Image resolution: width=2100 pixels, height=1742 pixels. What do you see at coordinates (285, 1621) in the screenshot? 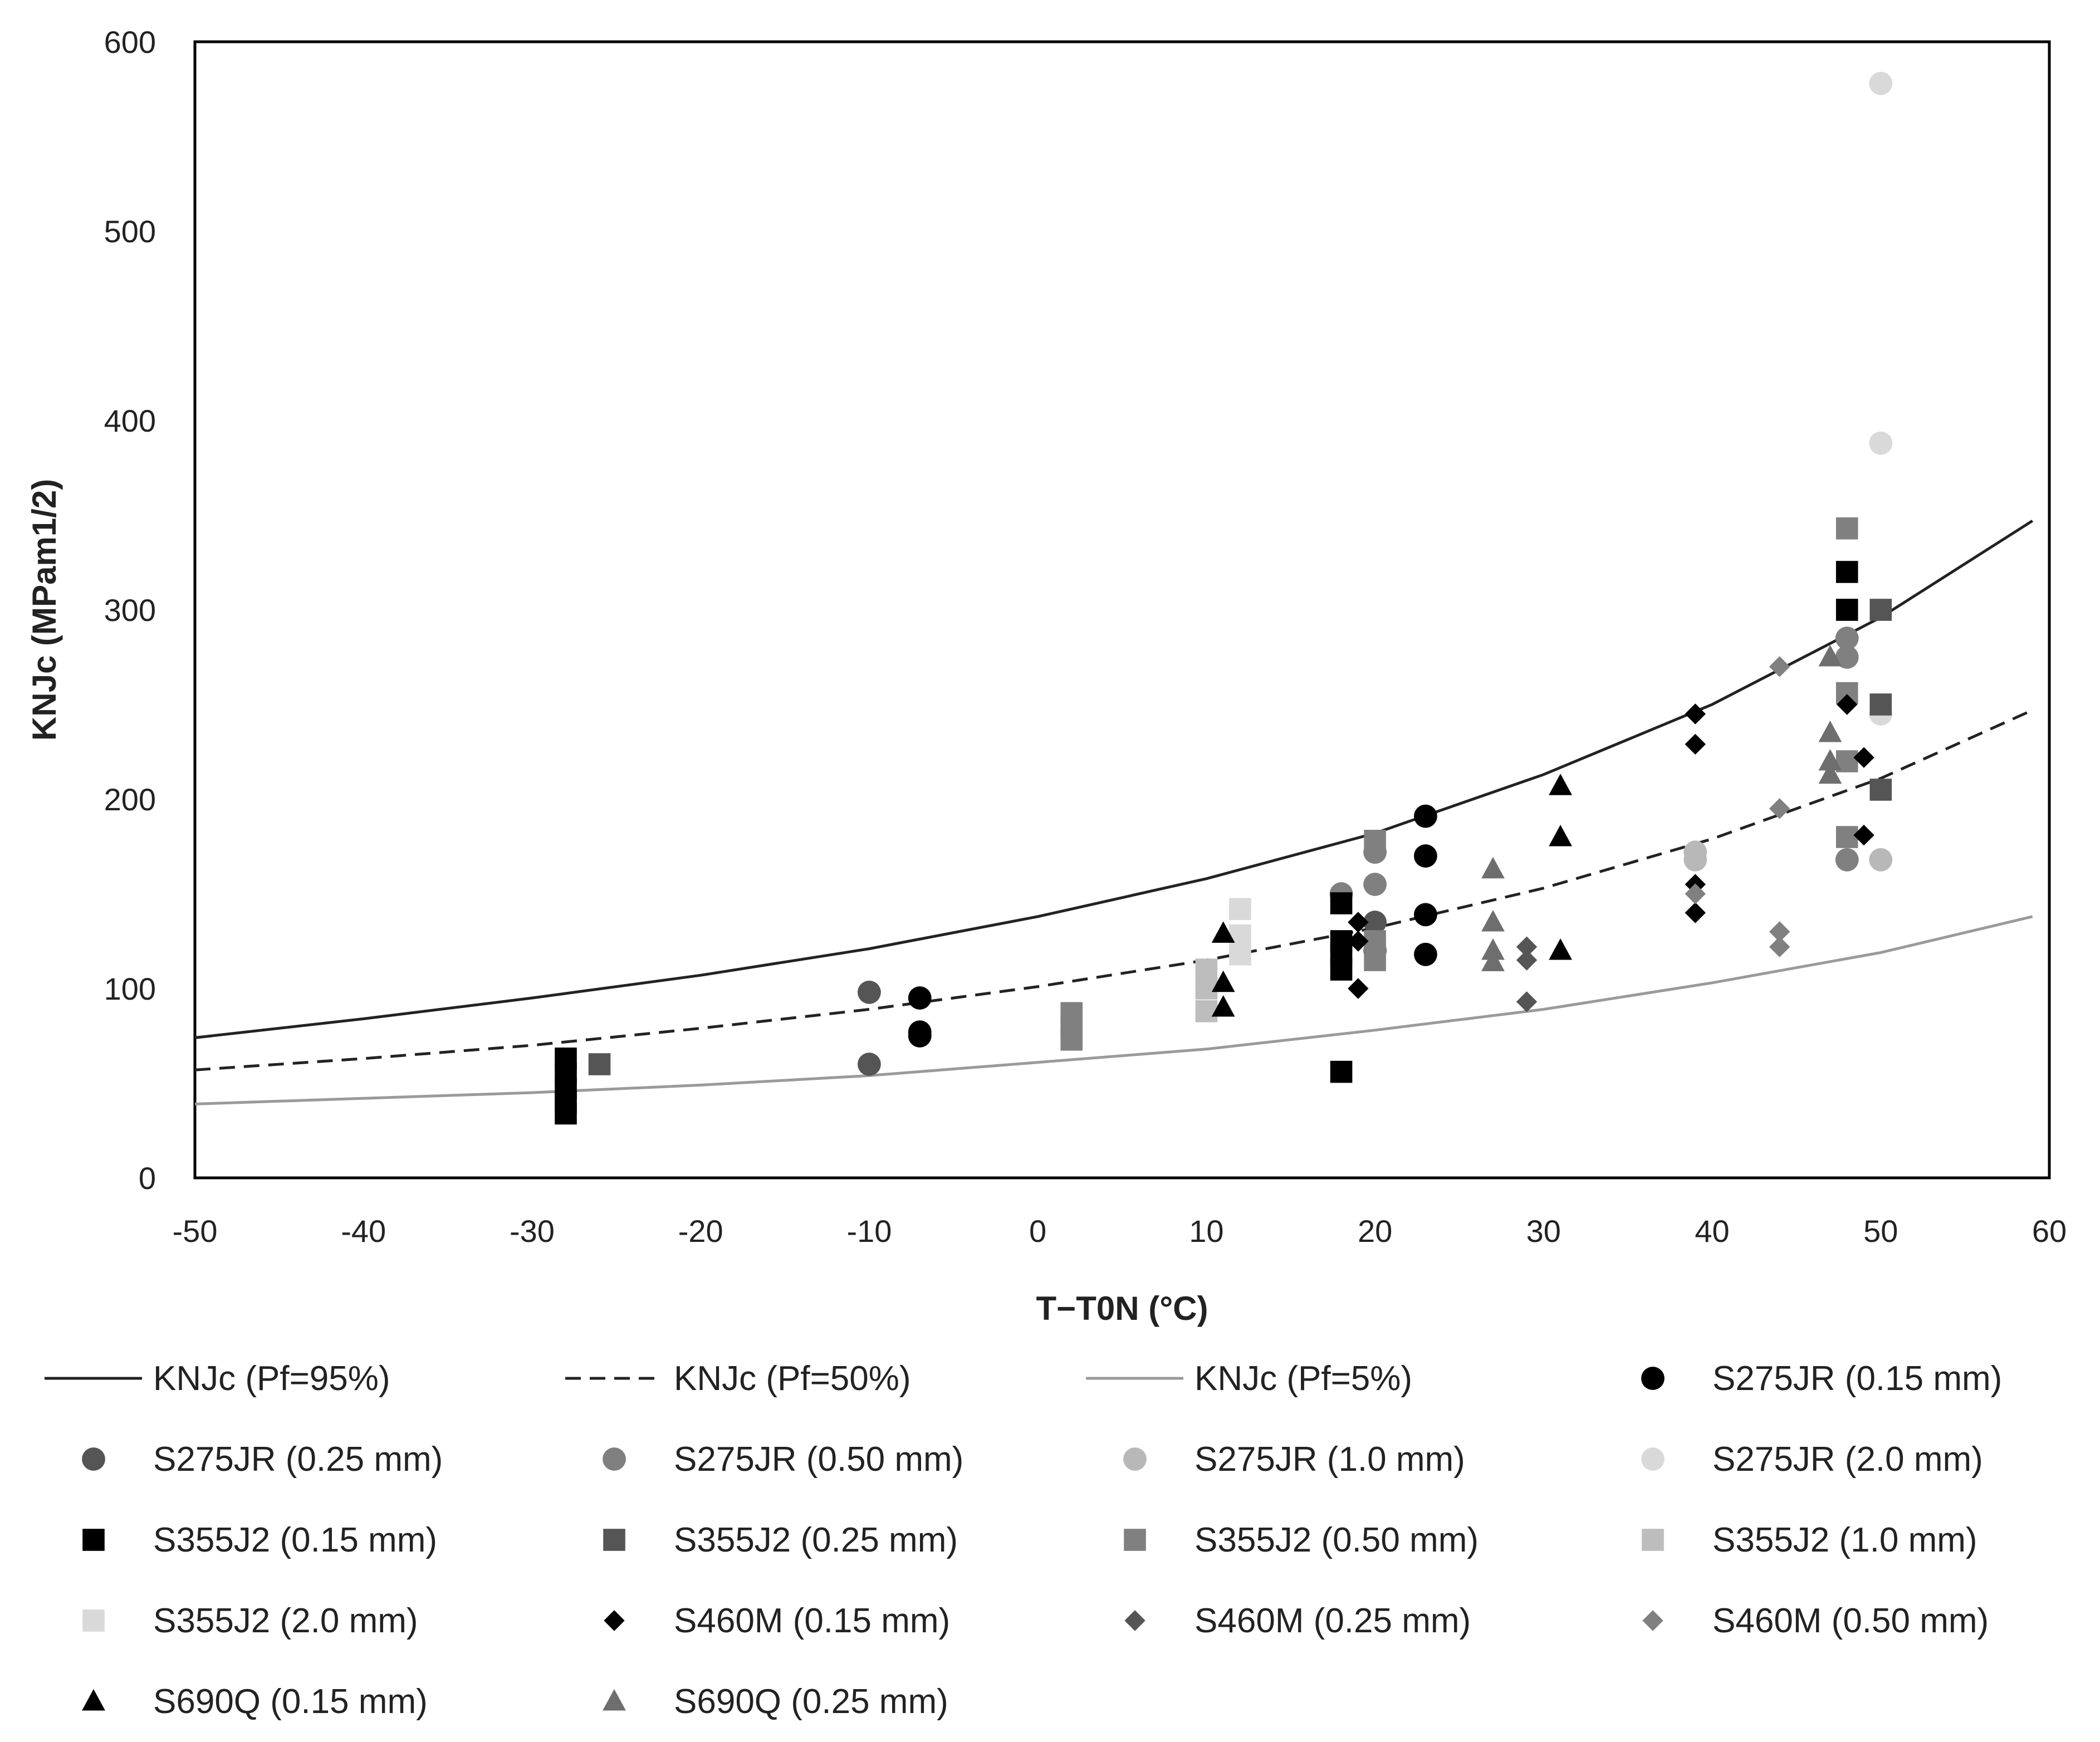
I see `legend-label: S355J2 (2.0 mm)` at bounding box center [285, 1621].